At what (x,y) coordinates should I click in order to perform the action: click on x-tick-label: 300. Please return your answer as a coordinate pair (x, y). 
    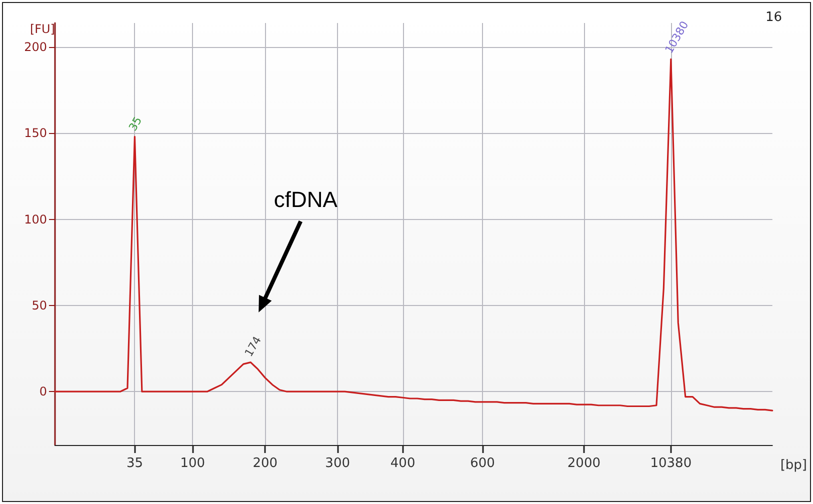
    Looking at the image, I should click on (337, 463).